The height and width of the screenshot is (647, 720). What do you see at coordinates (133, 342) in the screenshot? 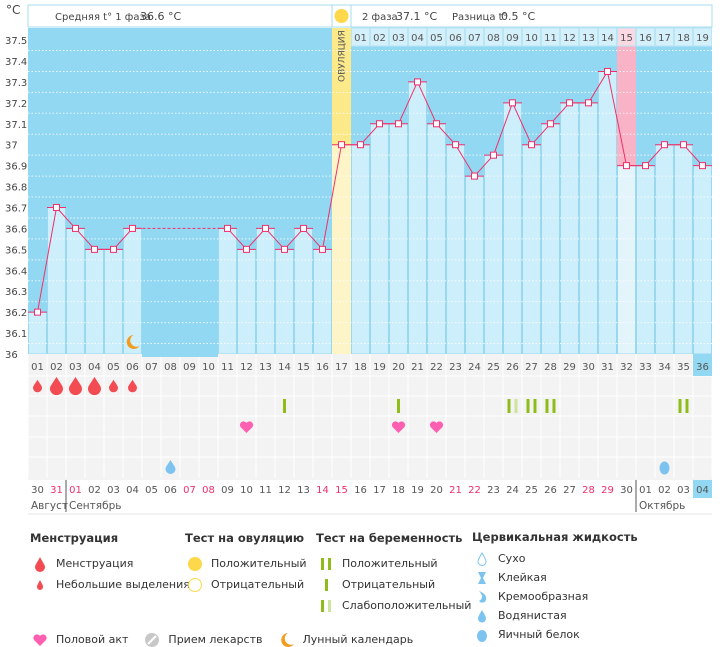
I see `moon-icon` at bounding box center [133, 342].